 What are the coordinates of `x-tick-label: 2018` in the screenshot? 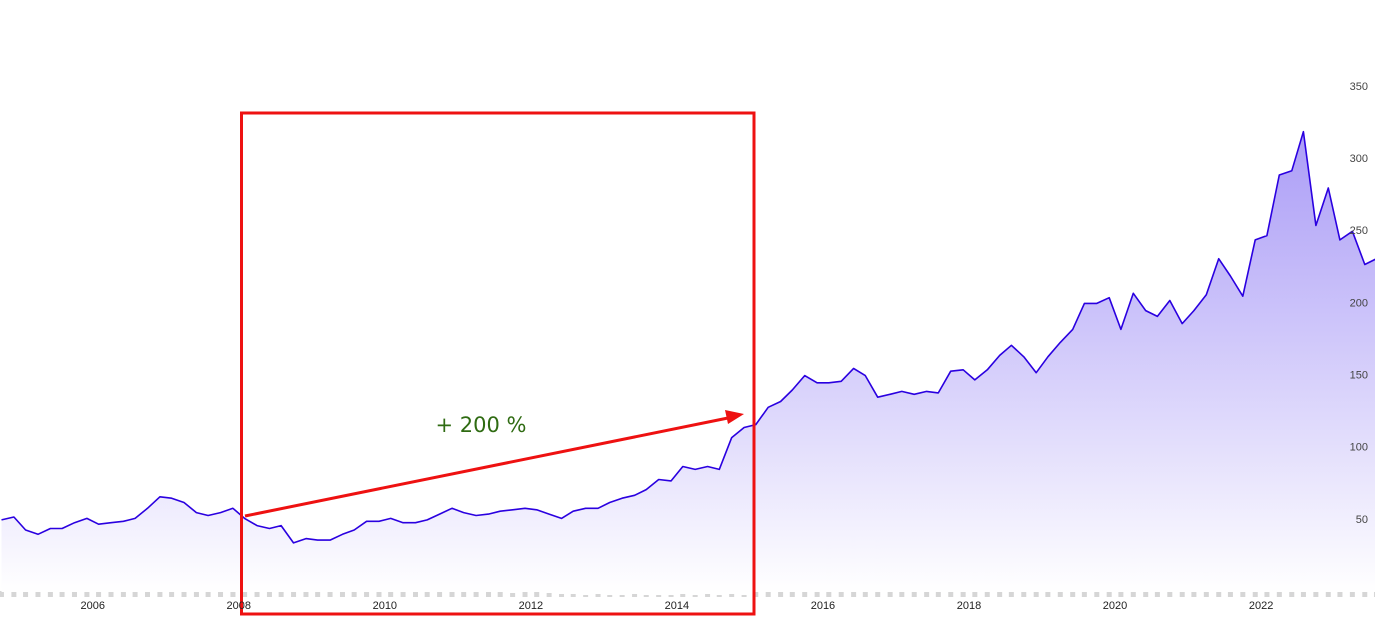 It's located at (969, 606).